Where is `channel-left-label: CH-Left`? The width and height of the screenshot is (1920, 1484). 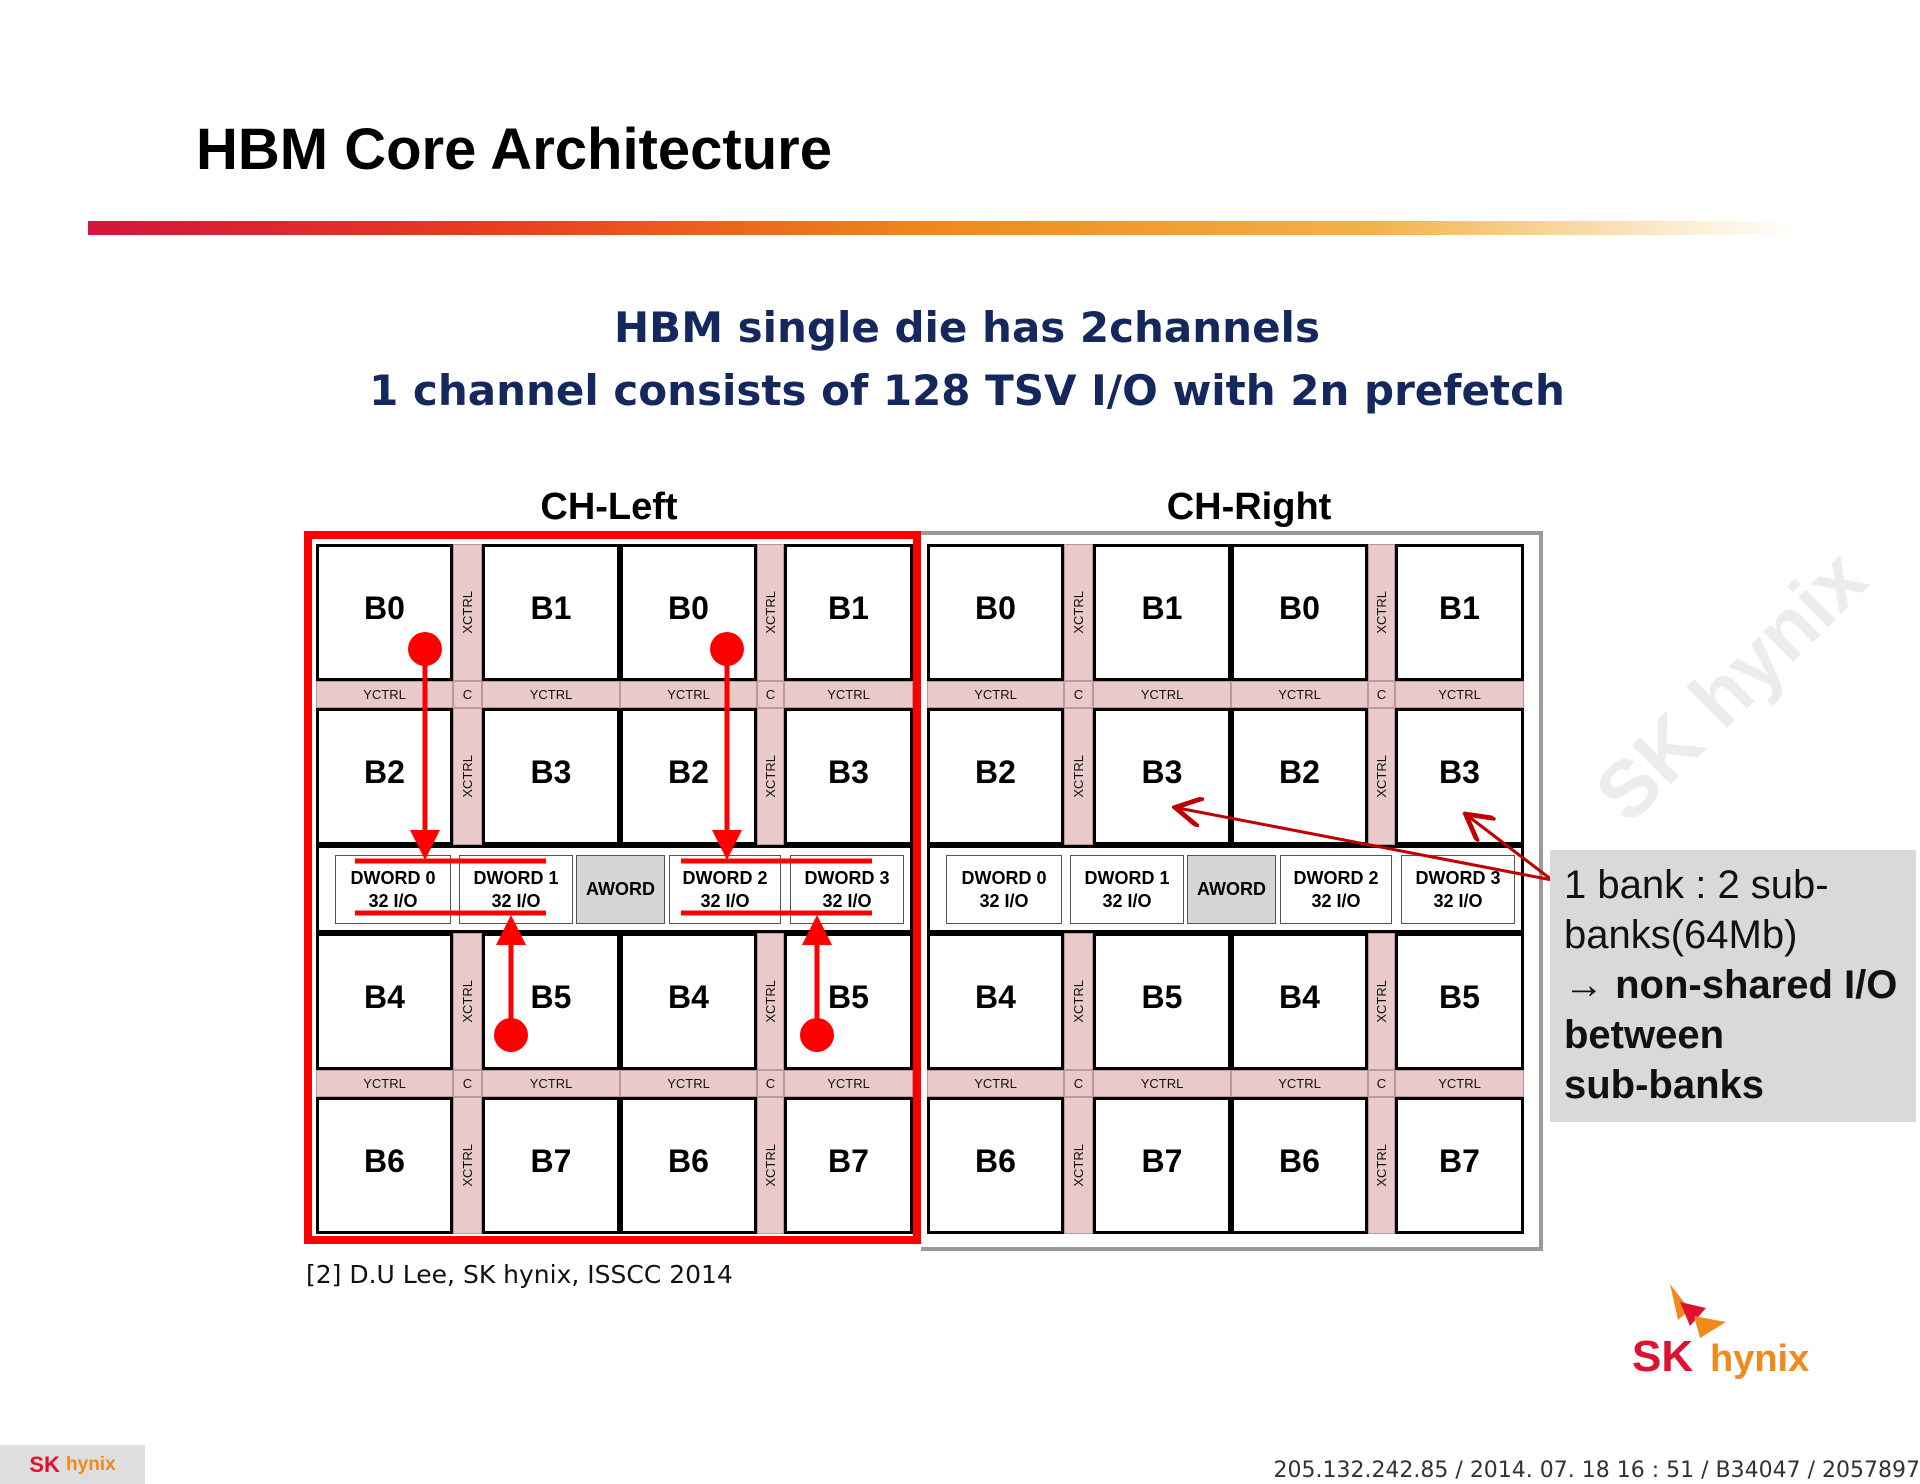
channel-left-label: CH-Left is located at coordinates (609, 507).